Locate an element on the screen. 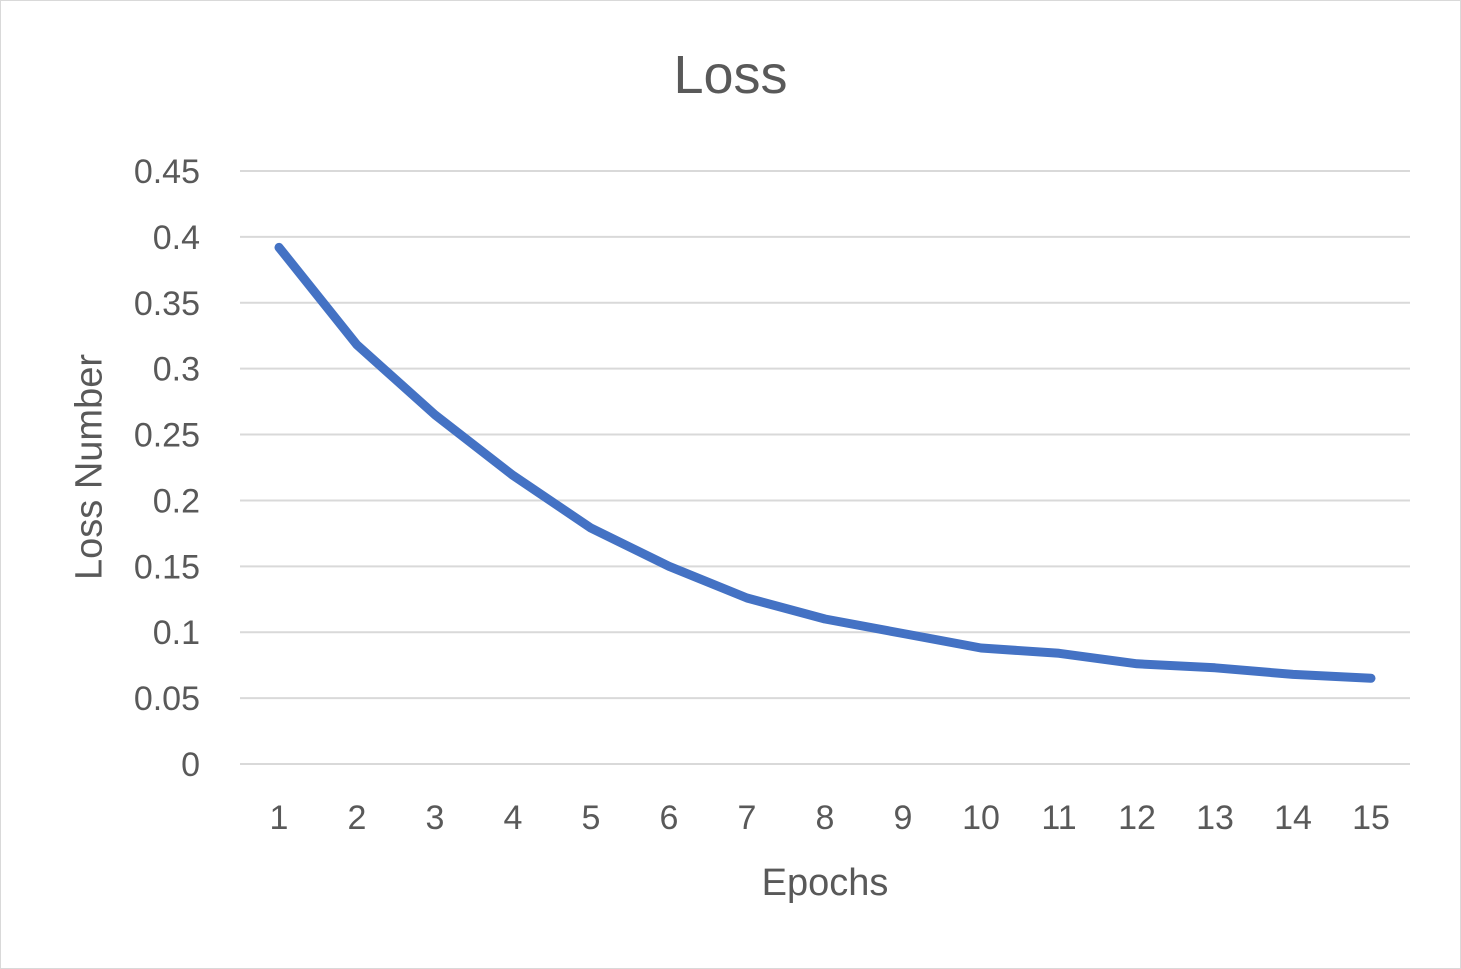 The width and height of the screenshot is (1461, 969). chart-title: Loss is located at coordinates (730, 75).